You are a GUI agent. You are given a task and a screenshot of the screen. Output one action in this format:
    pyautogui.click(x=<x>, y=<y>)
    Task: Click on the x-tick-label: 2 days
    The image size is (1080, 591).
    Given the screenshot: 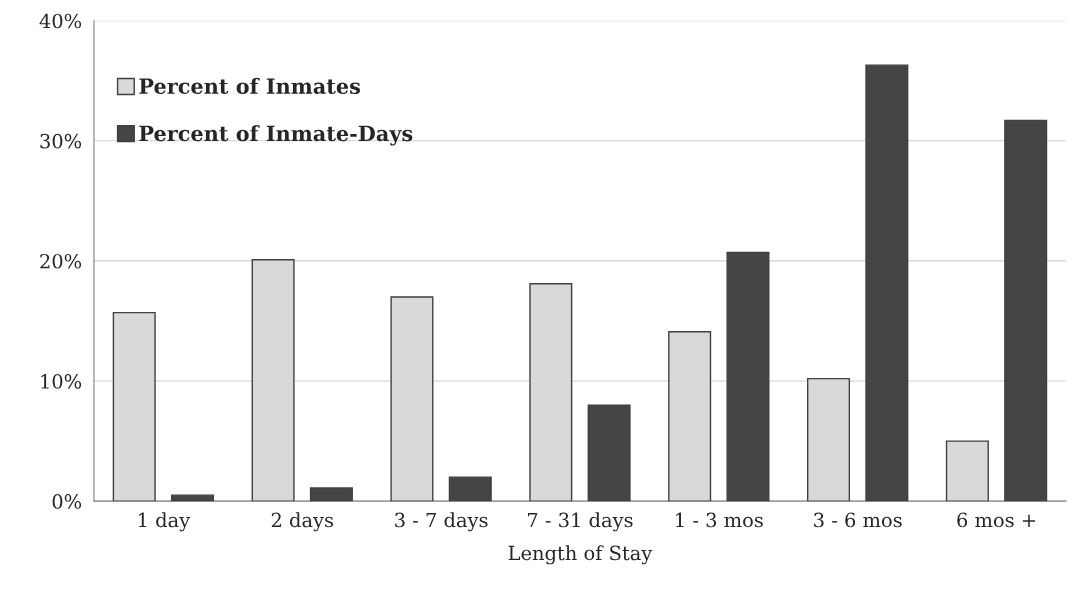 What is the action you would take?
    pyautogui.click(x=302, y=522)
    